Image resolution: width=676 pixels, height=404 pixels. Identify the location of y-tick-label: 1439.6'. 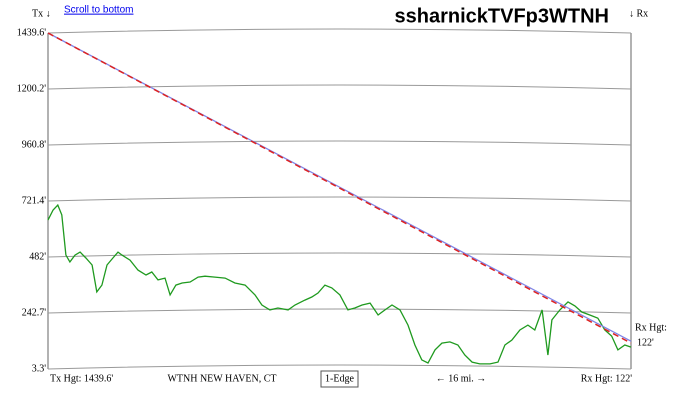
(32, 32).